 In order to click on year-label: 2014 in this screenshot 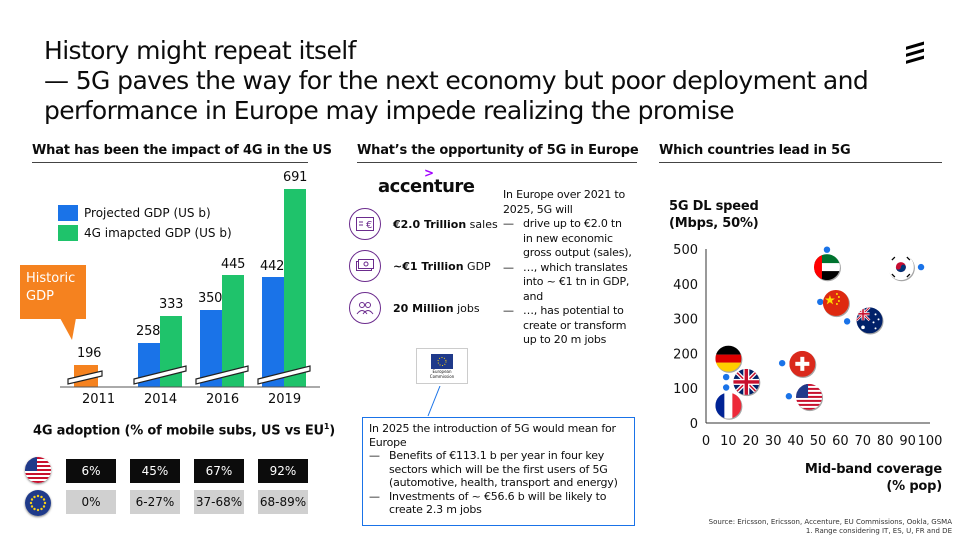, I will do `click(161, 399)`.